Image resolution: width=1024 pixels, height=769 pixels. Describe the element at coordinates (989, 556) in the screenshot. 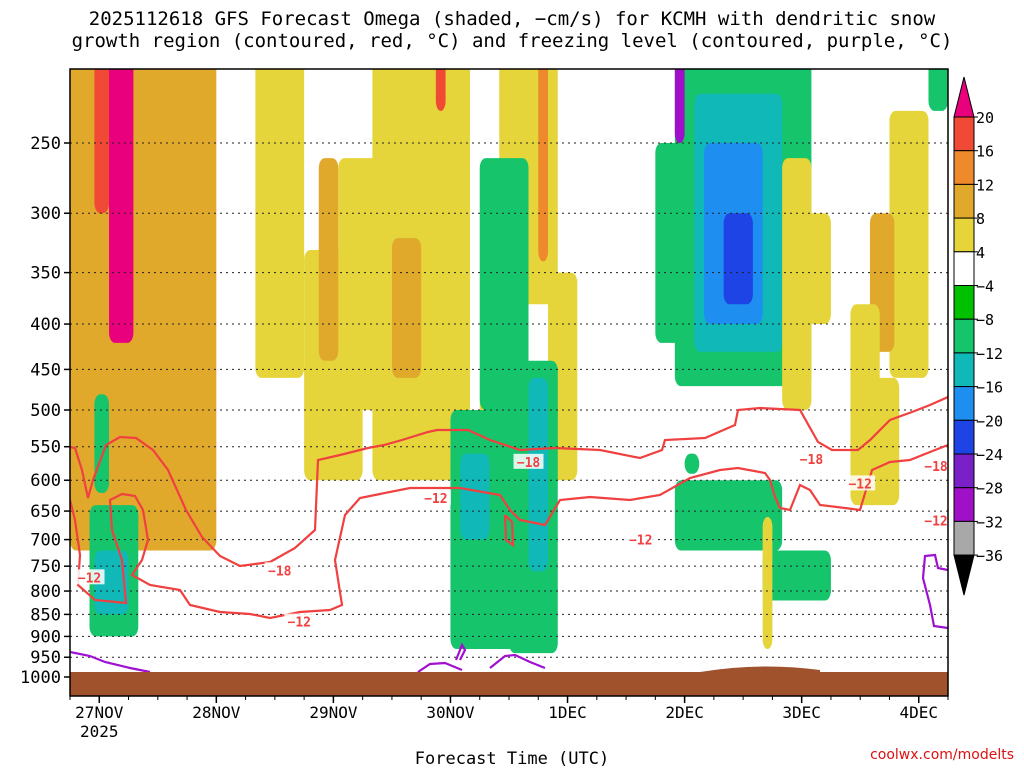

I see `colorbar-label: −36` at that location.